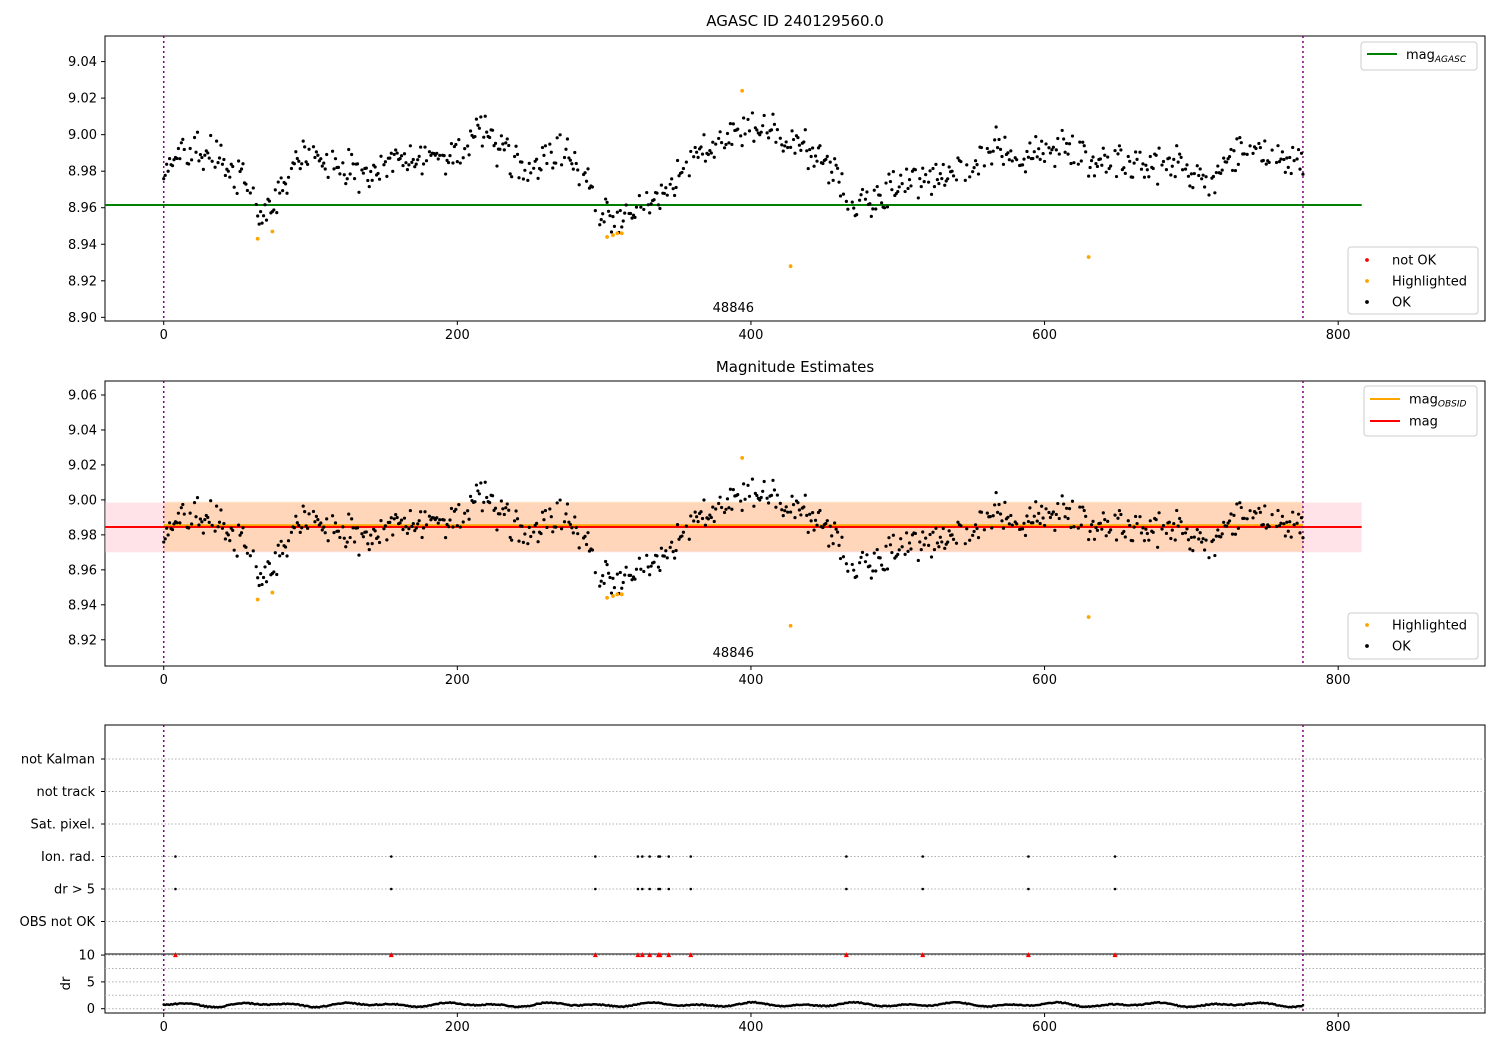 Image resolution: width=1500 pixels, height=1050 pixels. Describe the element at coordinates (1423, 422) in the screenshot. I see `legend-line-label: mag` at that location.